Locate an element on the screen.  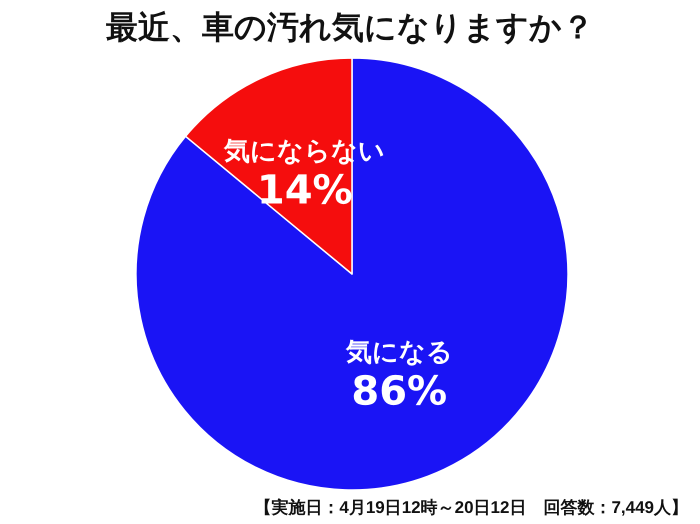
text: 【実施日：4月19日12時～20日12日 回答数：7,449人】 is located at coordinates (471, 507).